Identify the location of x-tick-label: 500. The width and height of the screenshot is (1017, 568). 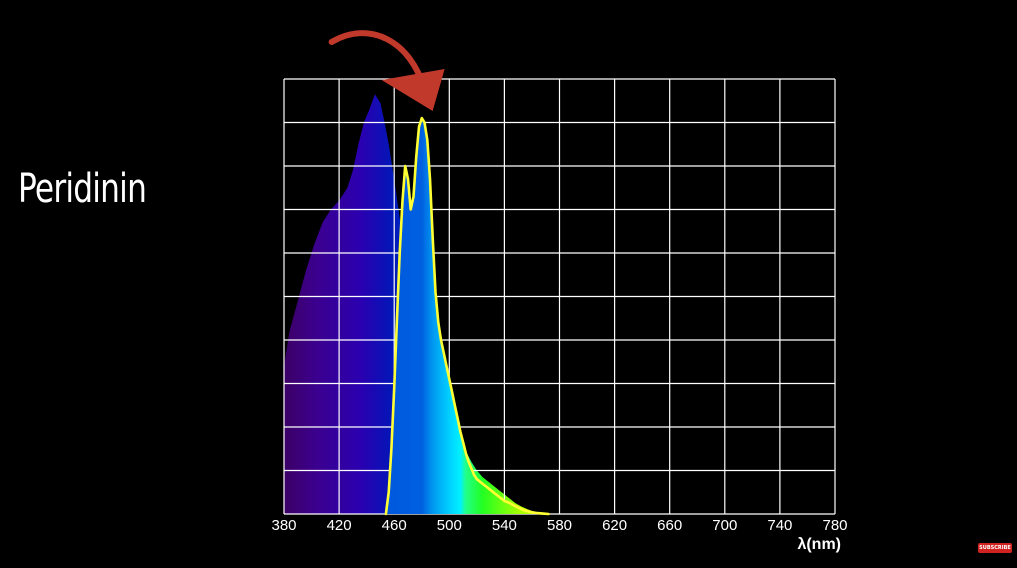
(449, 525).